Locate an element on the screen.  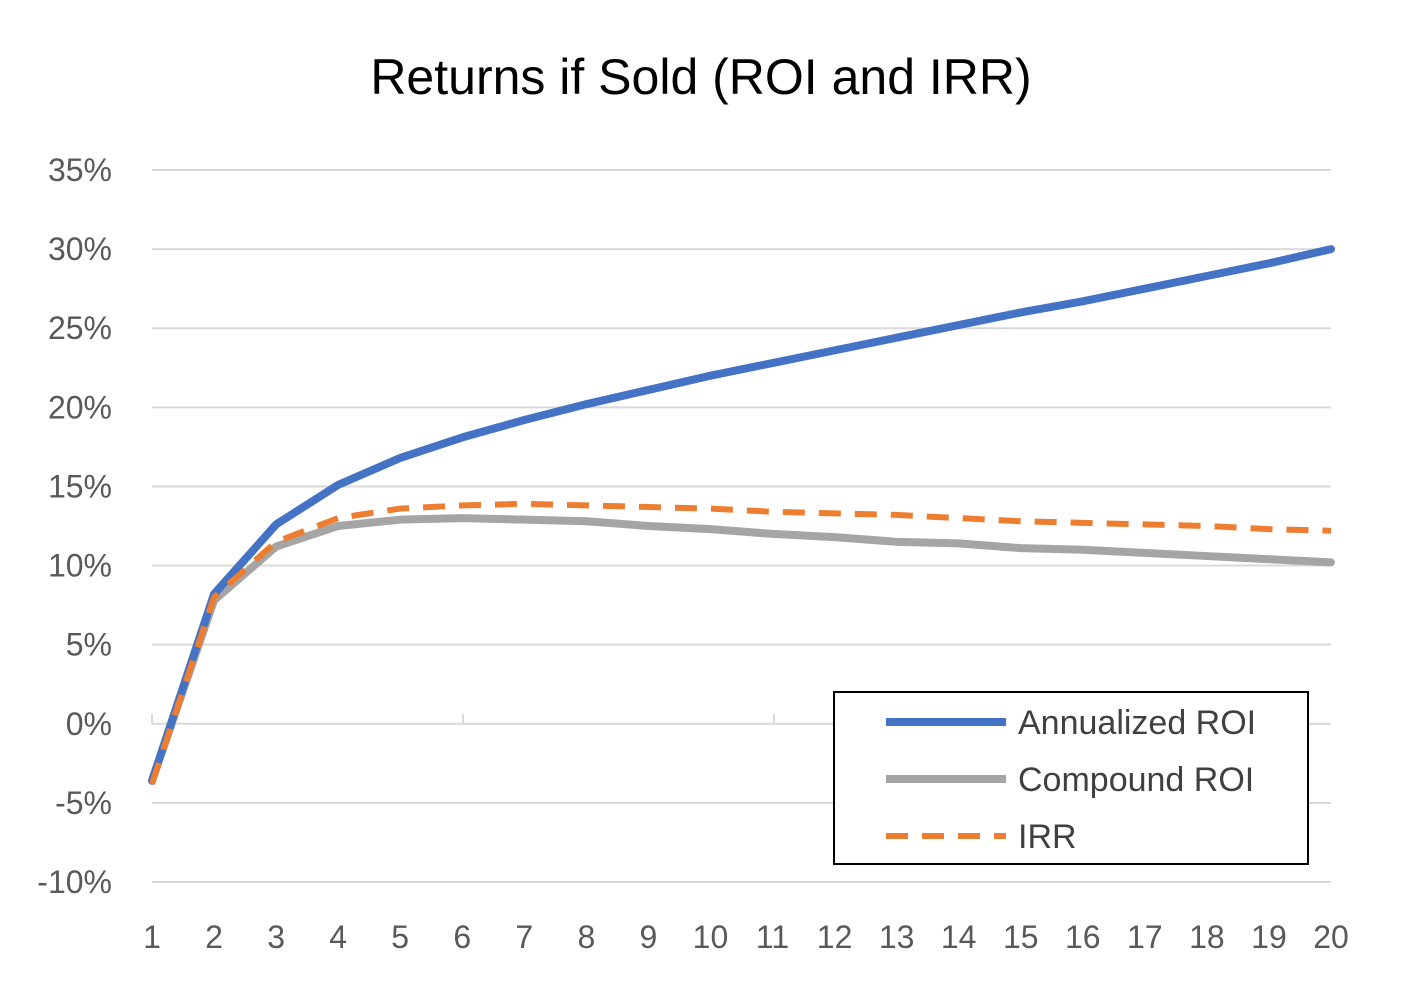
y-tick-label: 5% is located at coordinates (89, 645).